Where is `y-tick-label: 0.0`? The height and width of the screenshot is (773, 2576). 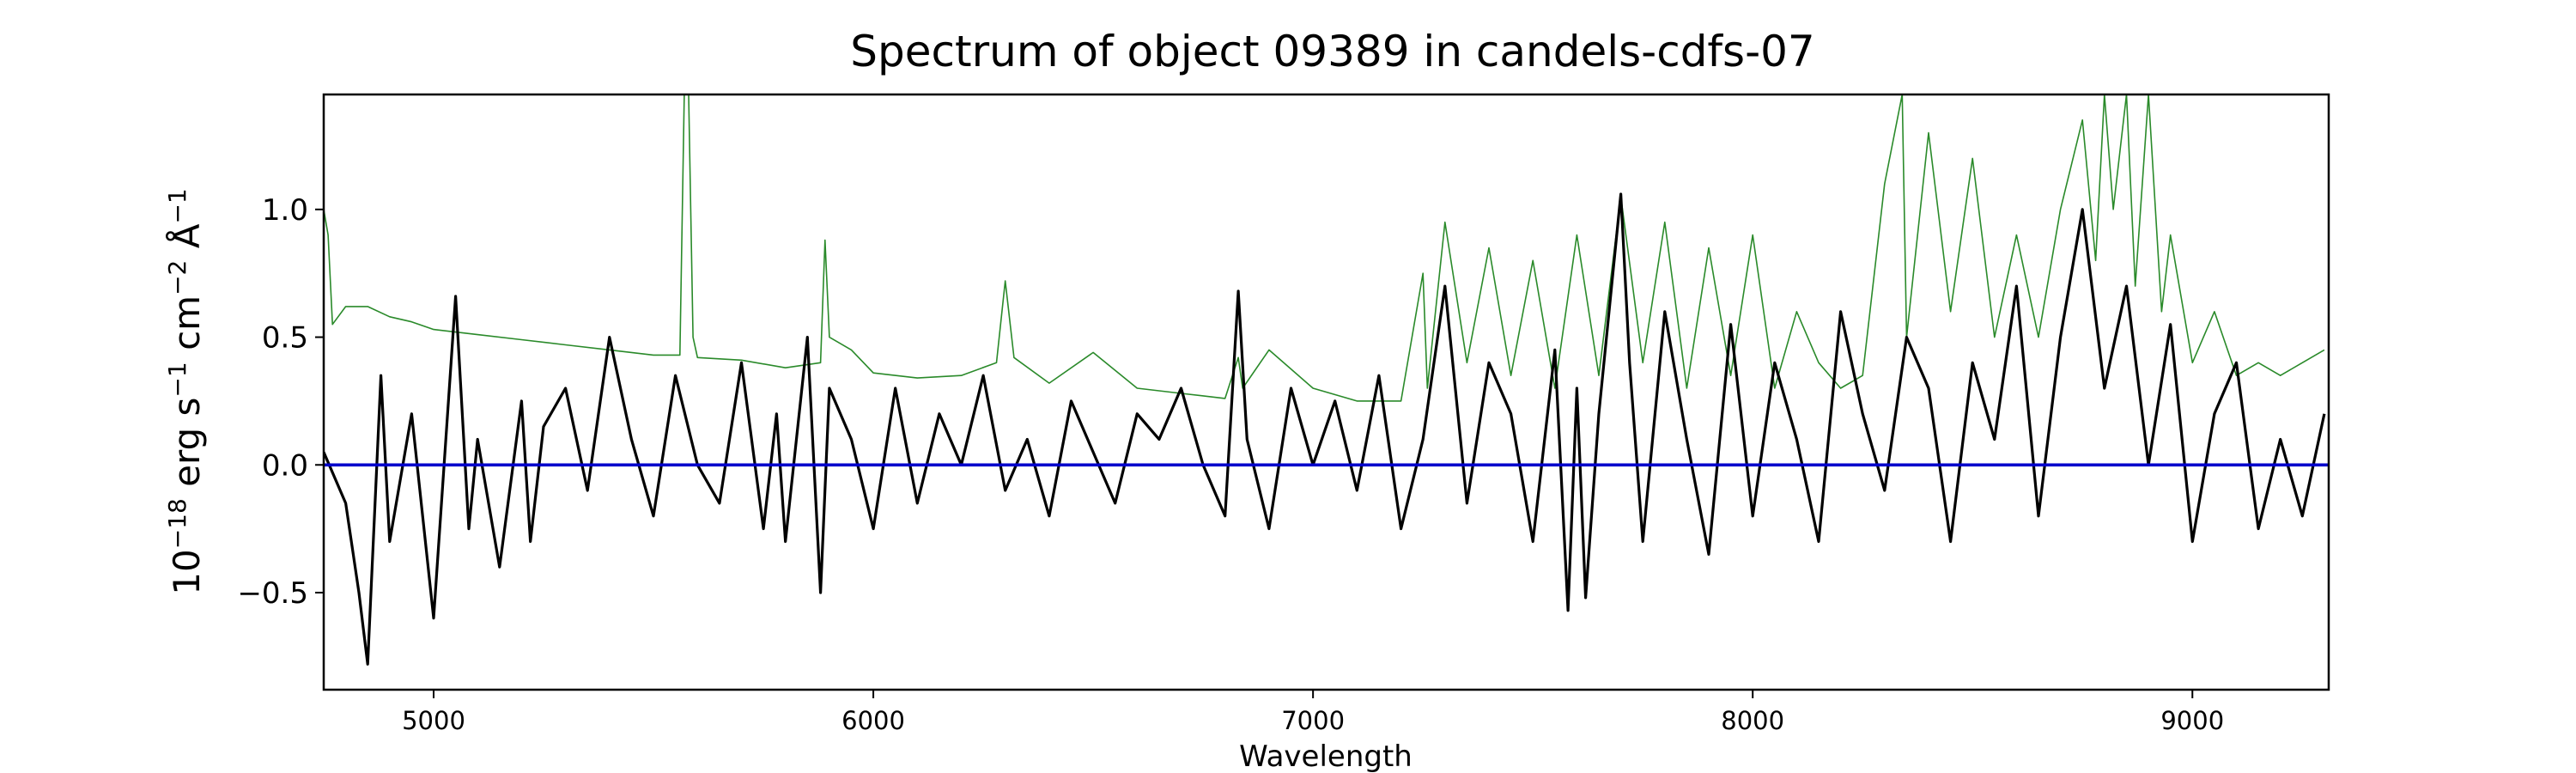 y-tick-label: 0.0 is located at coordinates (285, 465).